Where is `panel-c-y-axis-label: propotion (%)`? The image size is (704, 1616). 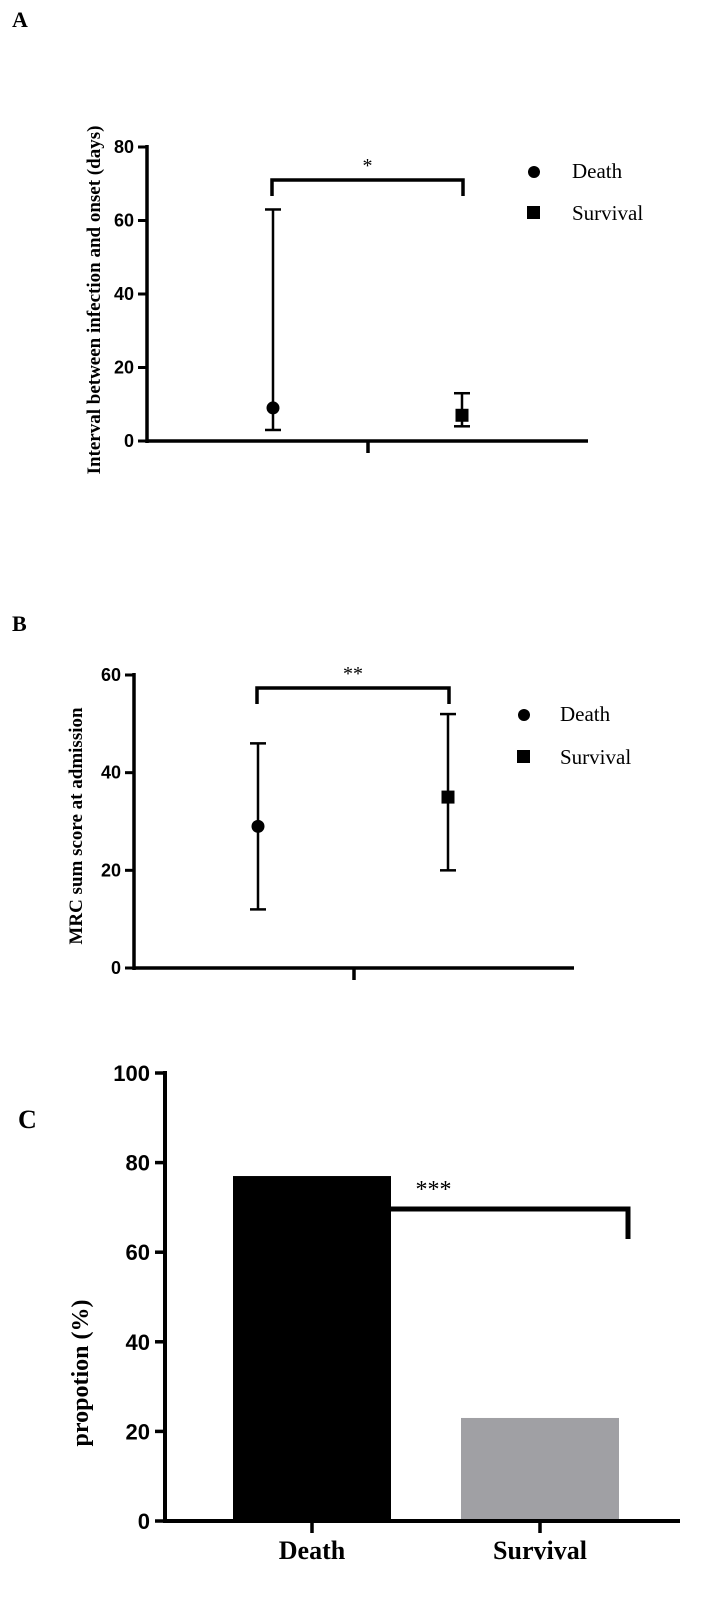 panel-c-y-axis-label: propotion (%) is located at coordinates (81, 1373).